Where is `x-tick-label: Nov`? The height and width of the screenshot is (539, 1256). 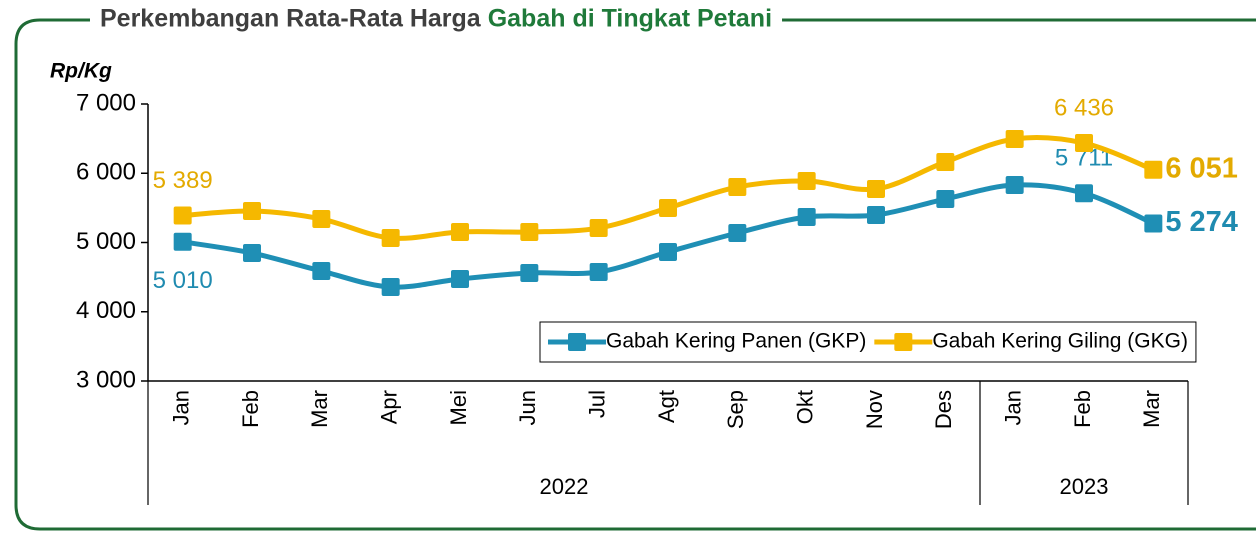
x-tick-label: Nov is located at coordinates (874, 409).